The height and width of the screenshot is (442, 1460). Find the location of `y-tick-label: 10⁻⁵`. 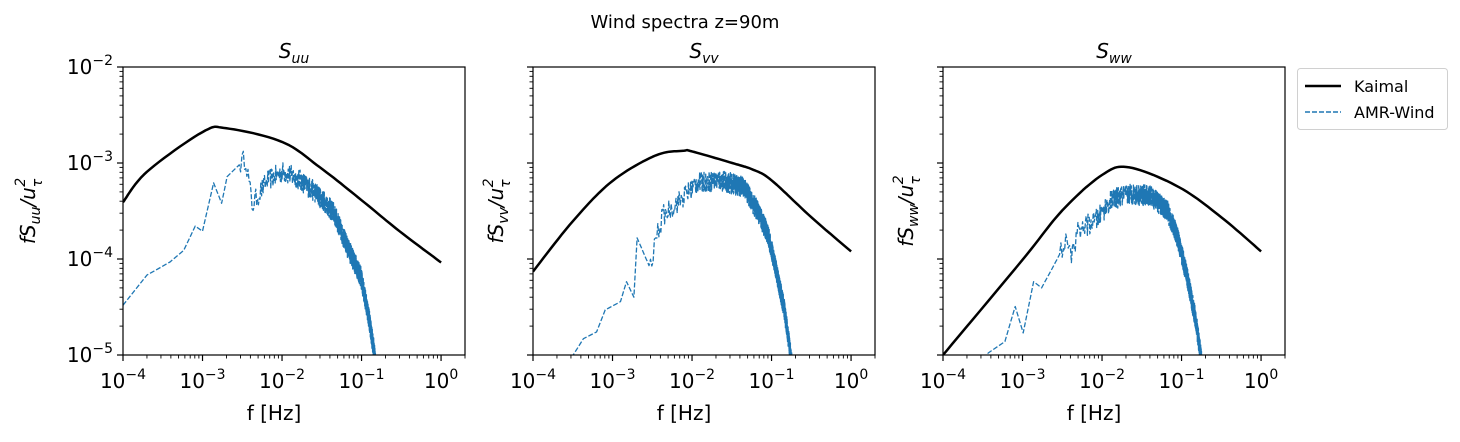

y-tick-label: 10⁻⁵ is located at coordinates (90, 354).